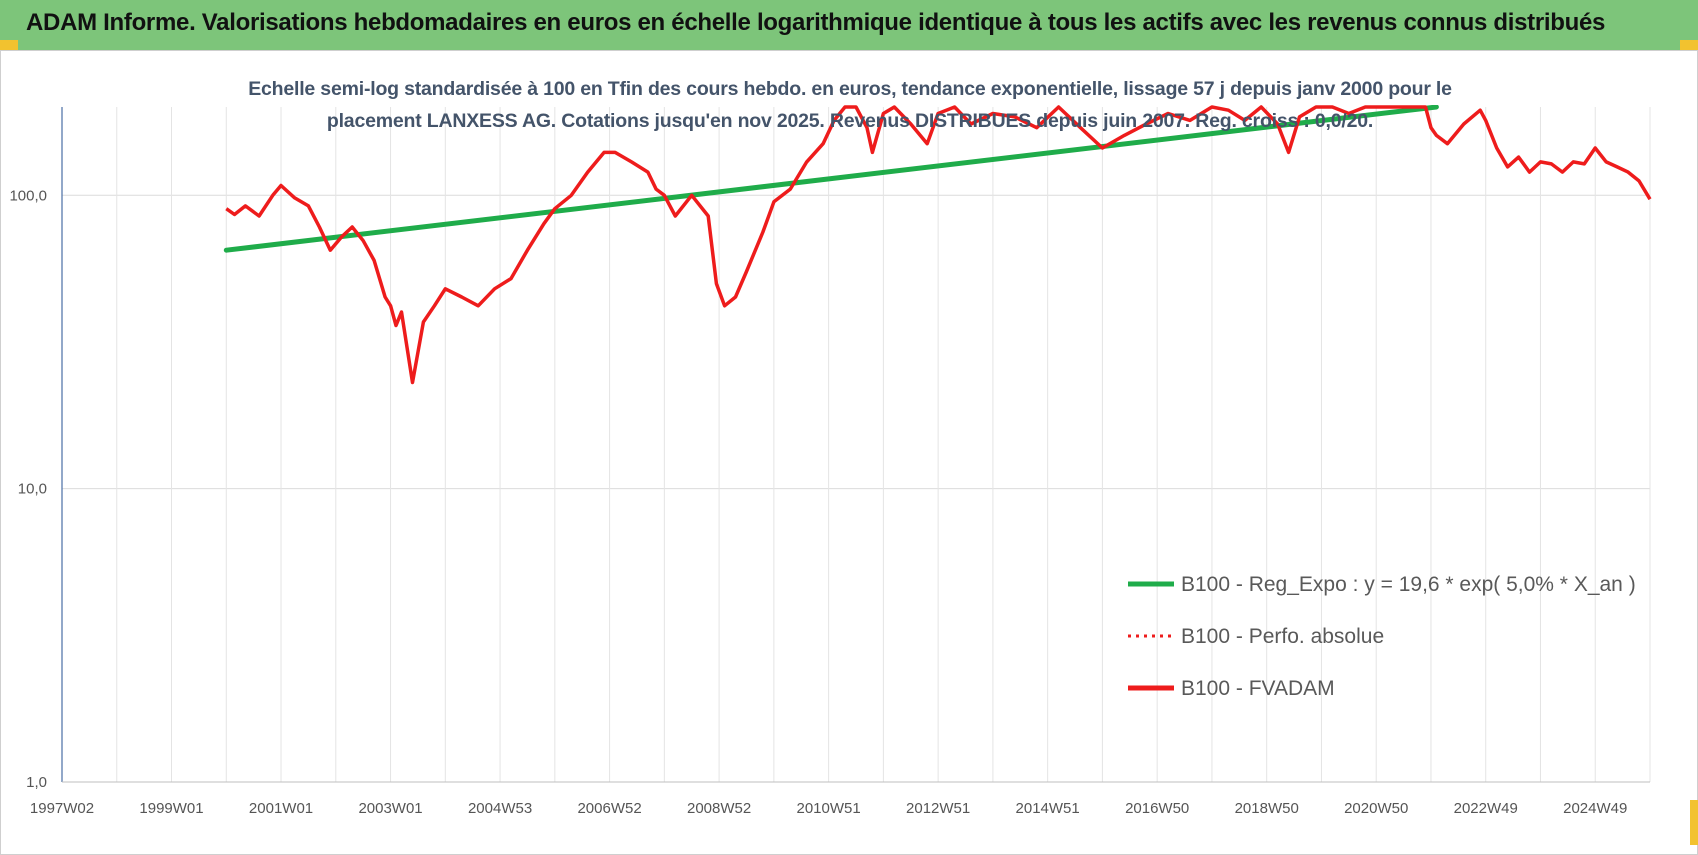 The width and height of the screenshot is (1698, 855). Describe the element at coordinates (831, 179) in the screenshot. I see `series-reg-expo-line` at that location.